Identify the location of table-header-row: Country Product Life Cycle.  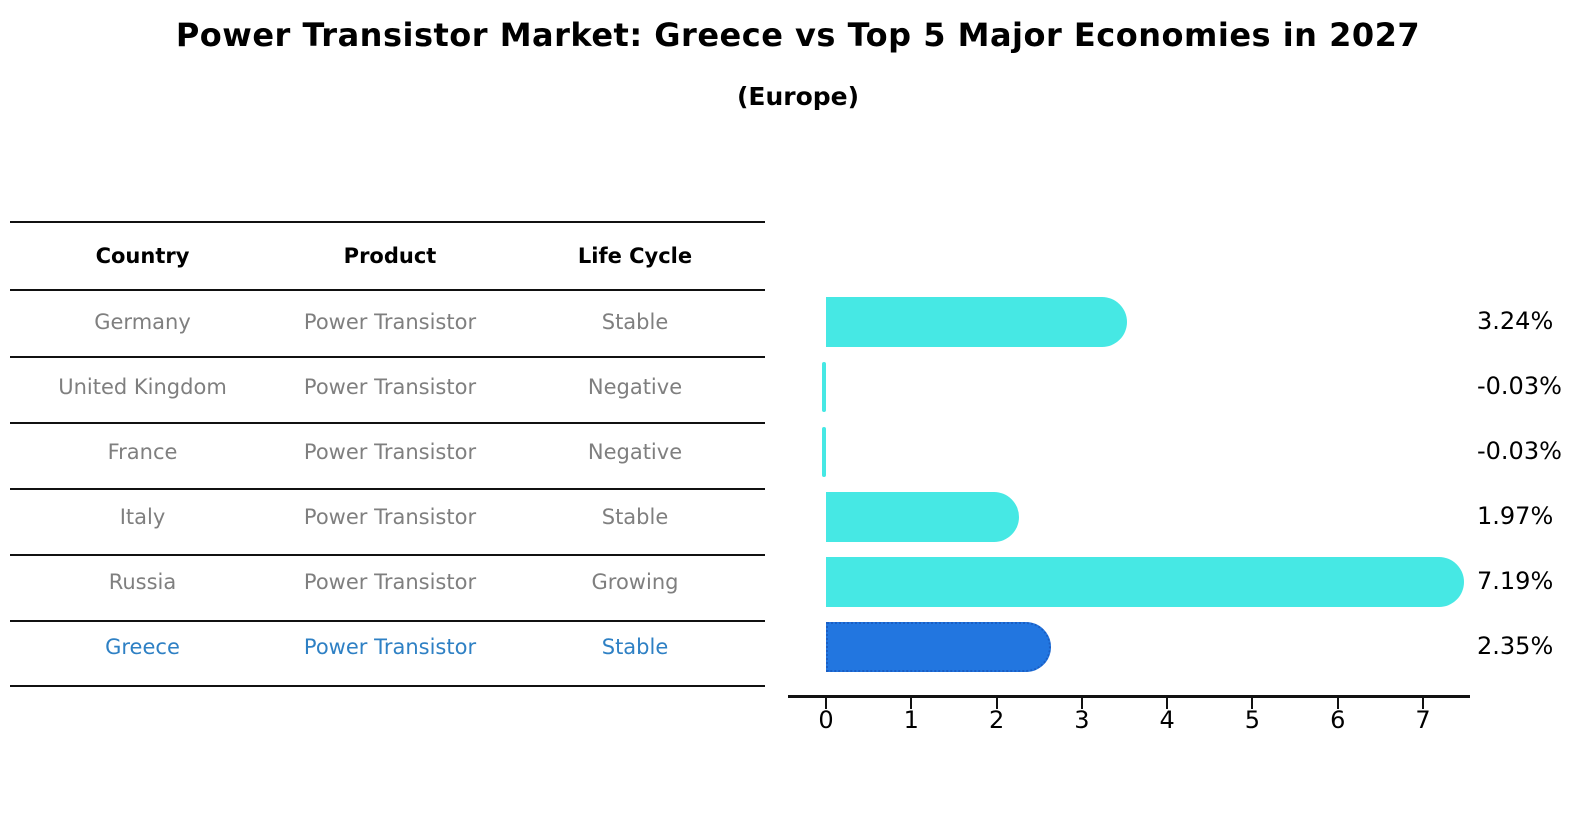
(387, 256).